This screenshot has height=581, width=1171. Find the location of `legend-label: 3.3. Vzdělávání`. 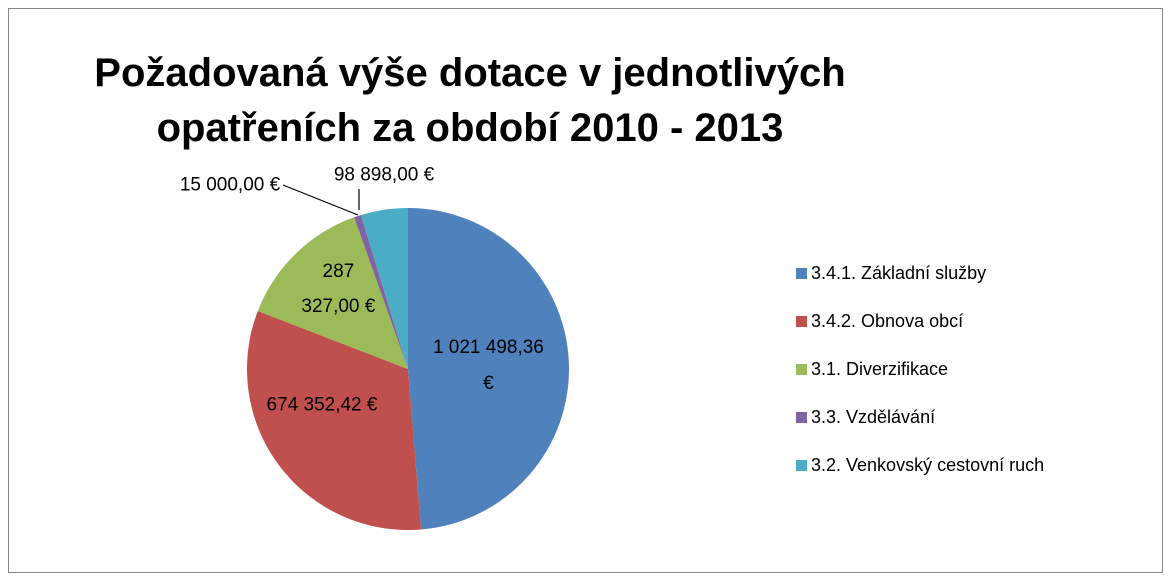

legend-label: 3.3. Vzdělávání is located at coordinates (873, 417).